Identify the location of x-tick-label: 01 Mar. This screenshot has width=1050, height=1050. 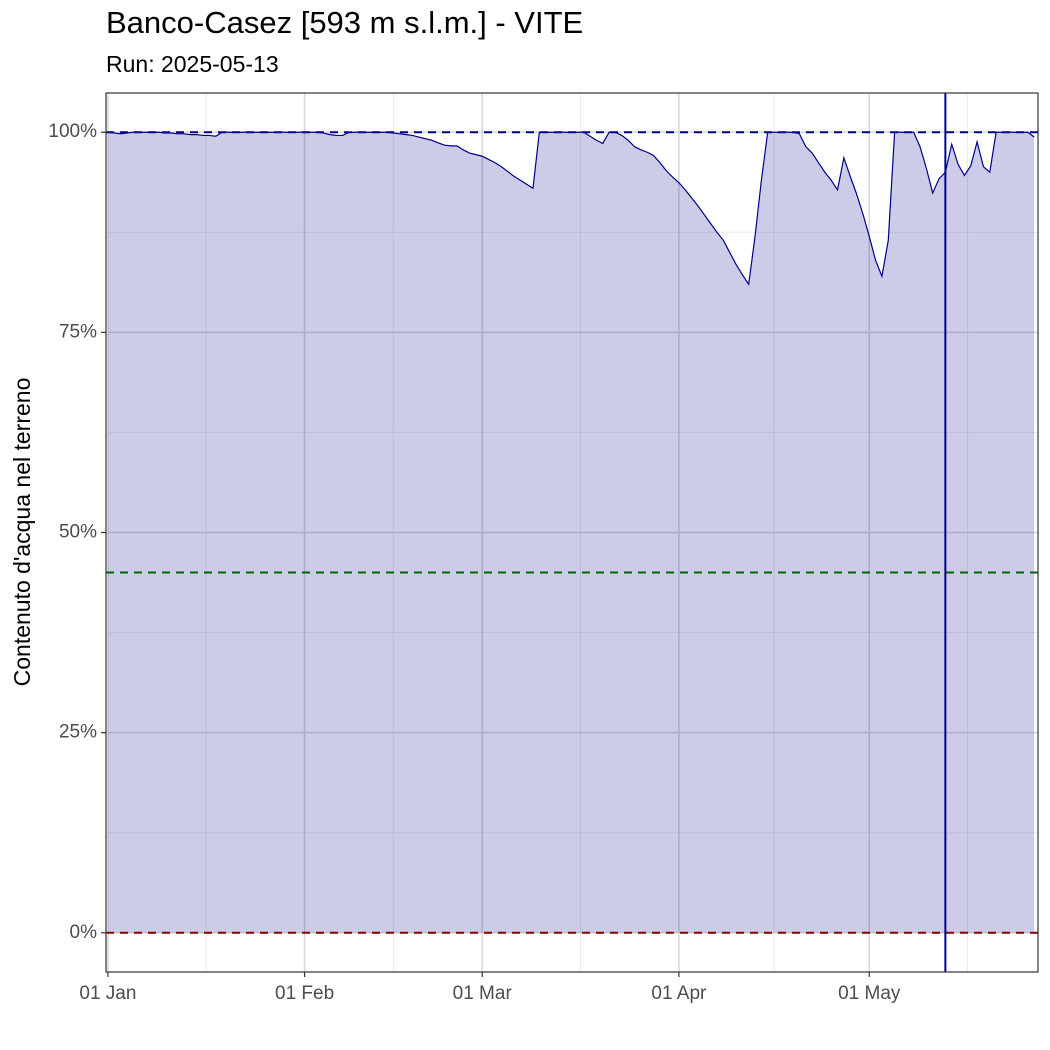
(483, 993).